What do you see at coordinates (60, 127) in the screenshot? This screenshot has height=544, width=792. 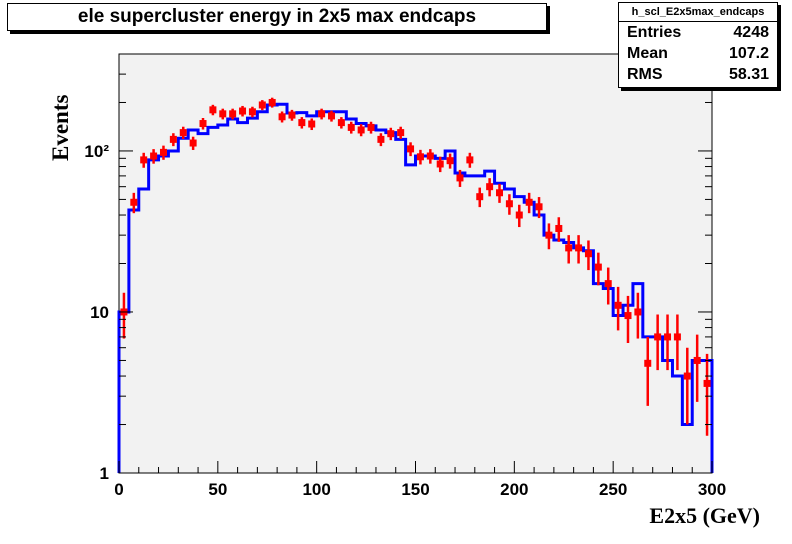 I see `y-axis-label: Events` at bounding box center [60, 127].